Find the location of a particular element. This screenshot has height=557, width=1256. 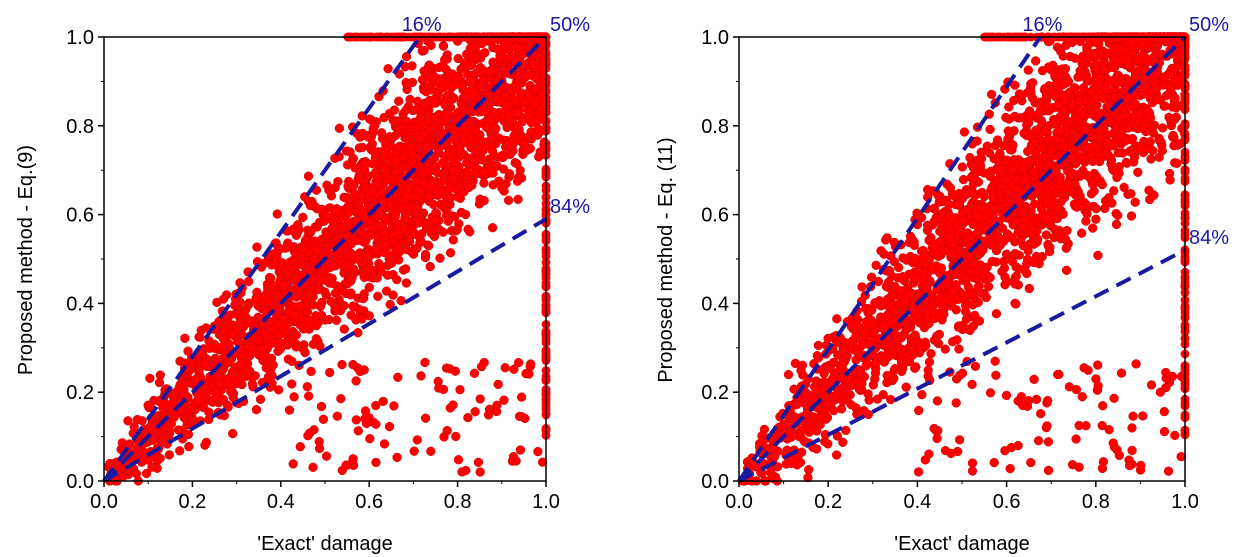

y-tick-label: 0.8 is located at coordinates (80, 127).